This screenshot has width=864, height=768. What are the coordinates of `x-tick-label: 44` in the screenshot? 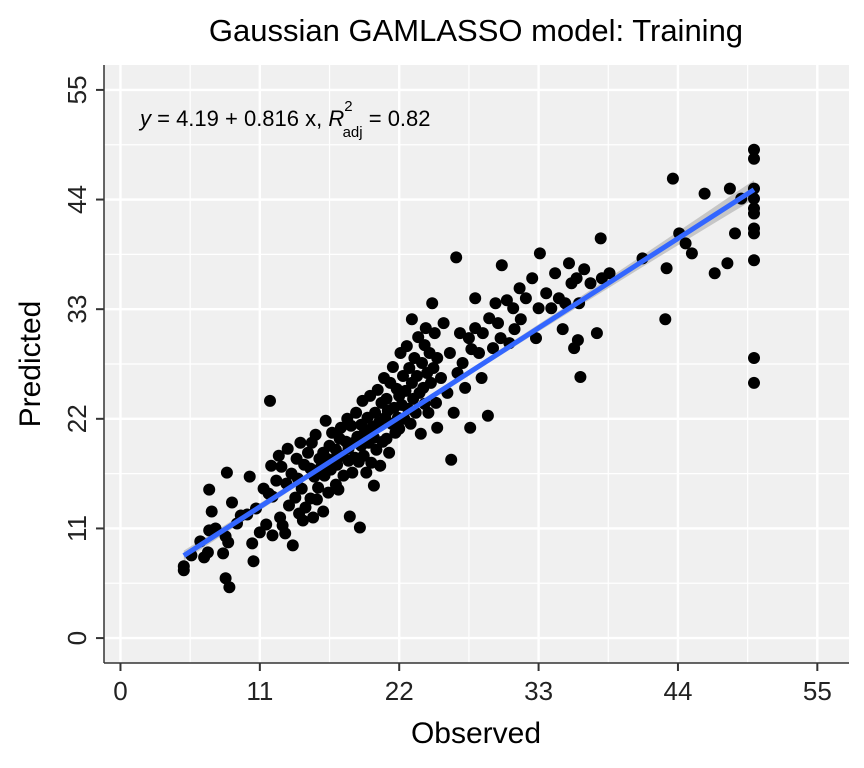 It's located at (677, 691).